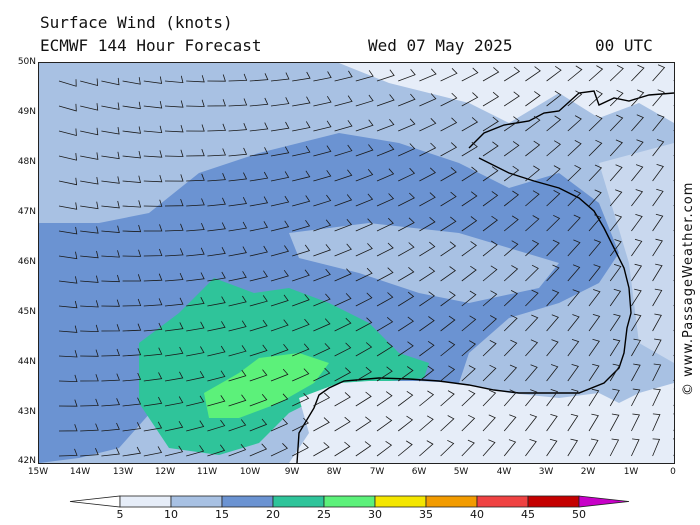 The width and height of the screenshot is (700, 525). Describe the element at coordinates (26, 62) in the screenshot. I see `lat-label-50n: 50N` at that location.